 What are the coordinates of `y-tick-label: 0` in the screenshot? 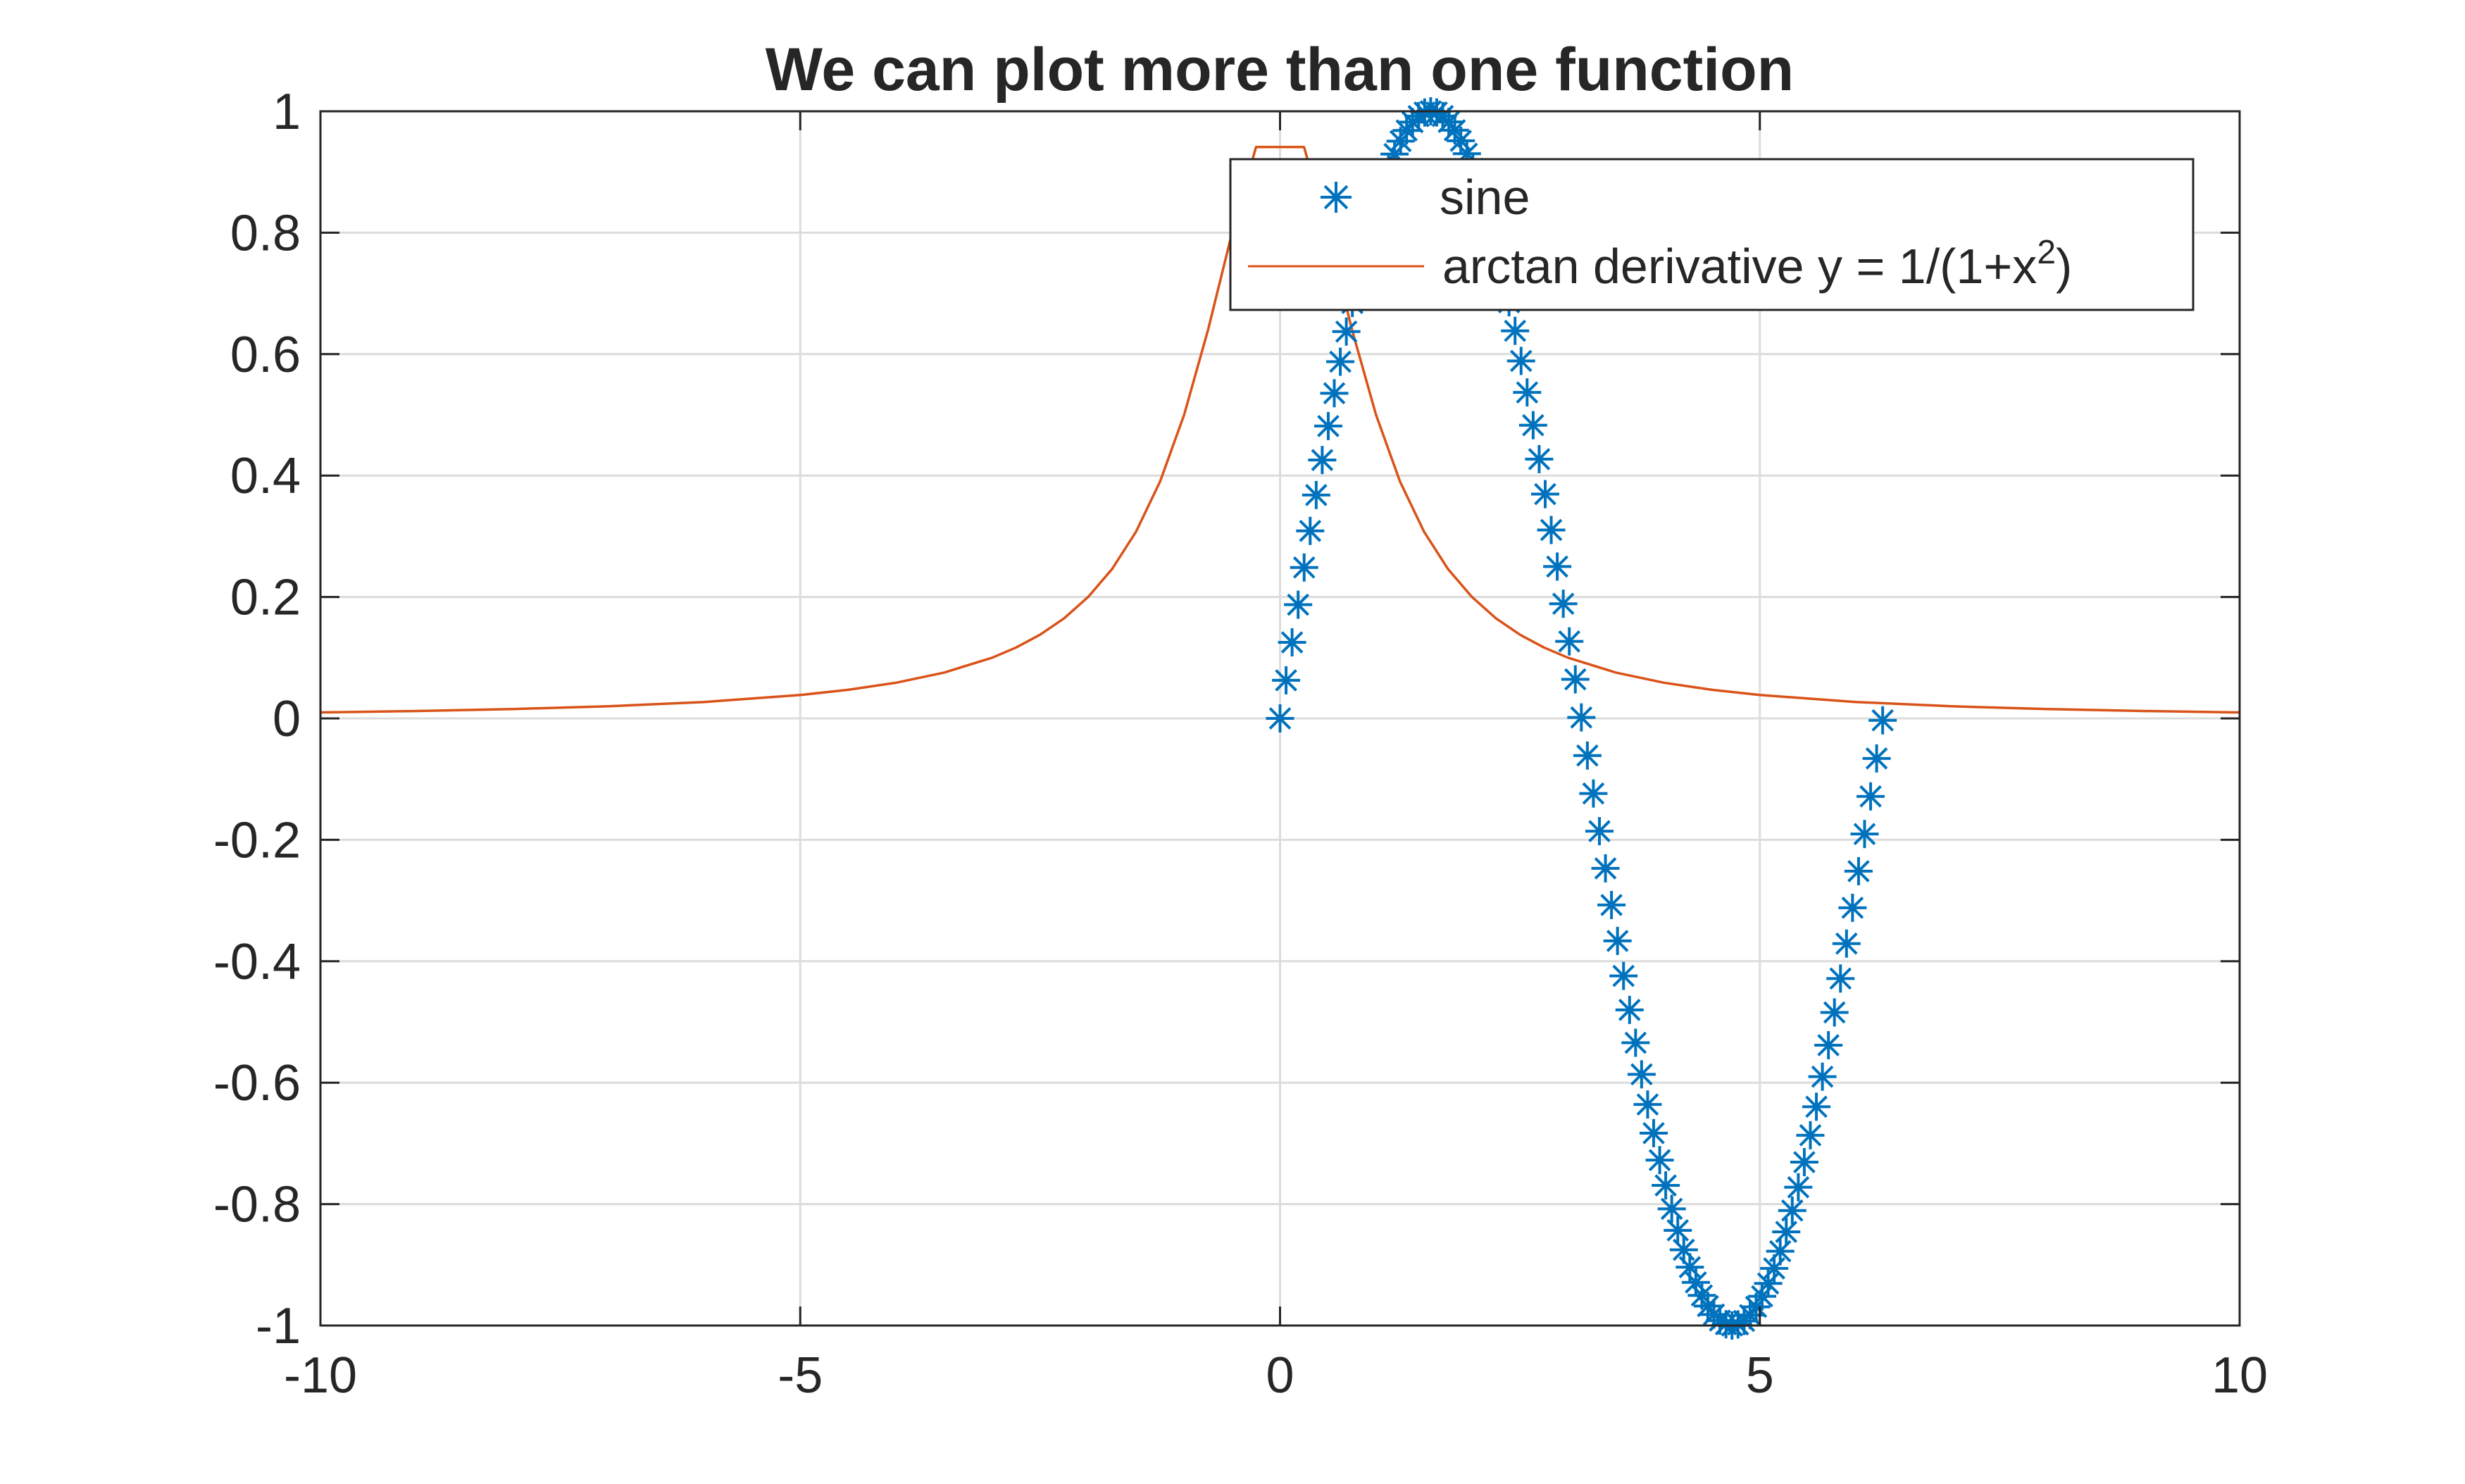 It's located at (287, 719).